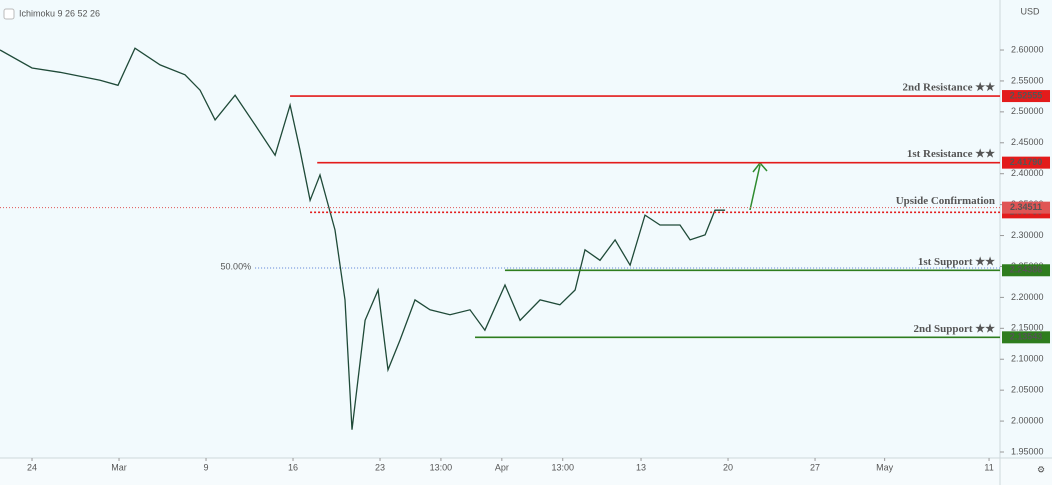 The image size is (1052, 485). Describe the element at coordinates (1027, 359) in the screenshot. I see `y-tick-label: 2.10000` at that location.